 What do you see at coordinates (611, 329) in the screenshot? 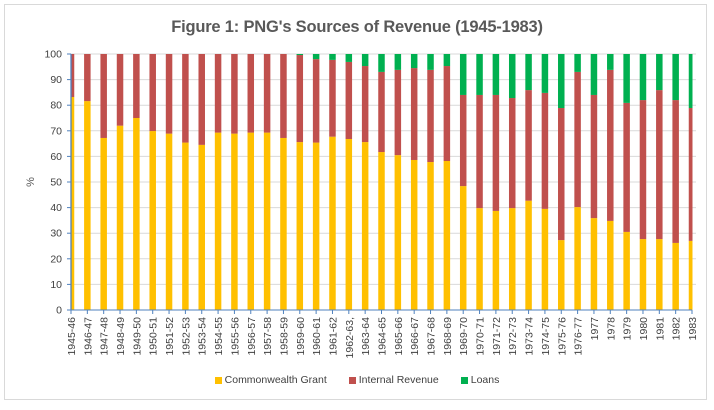
I see `x-tick-label: 1978` at bounding box center [611, 329].